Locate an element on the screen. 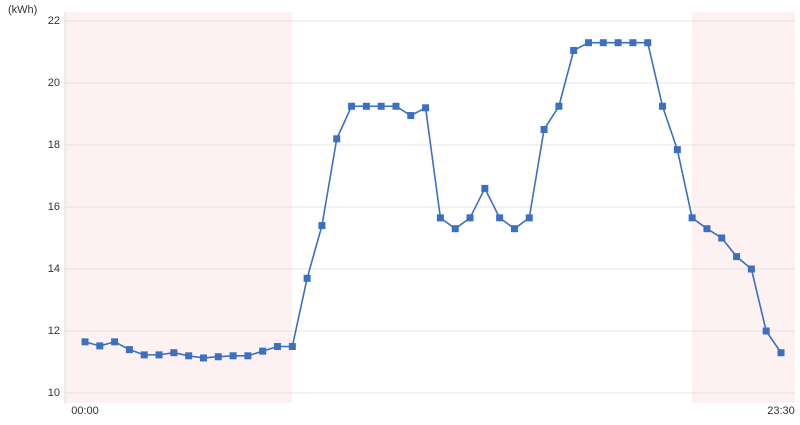 This screenshot has width=800, height=425. y-tick-label: 20 is located at coordinates (54, 83).